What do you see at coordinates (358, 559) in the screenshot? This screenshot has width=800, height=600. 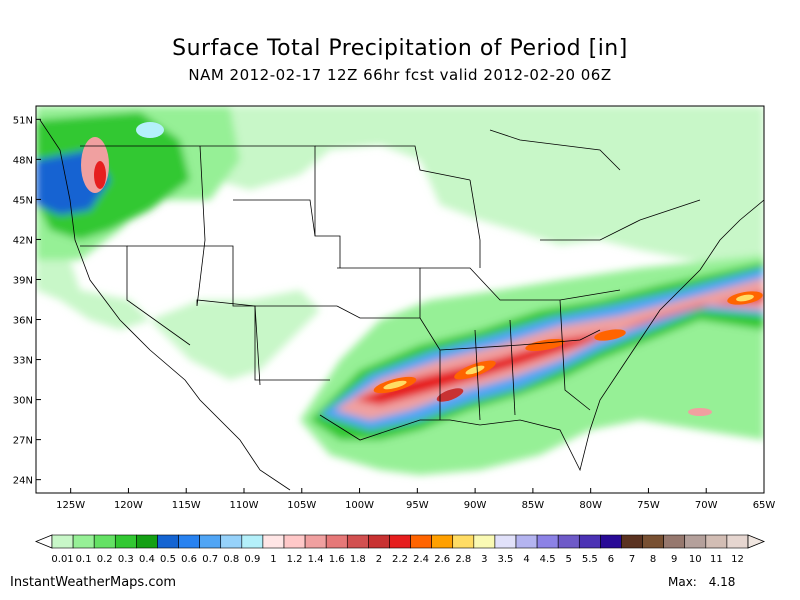 I see `colorbar-label: 1.8` at bounding box center [358, 559].